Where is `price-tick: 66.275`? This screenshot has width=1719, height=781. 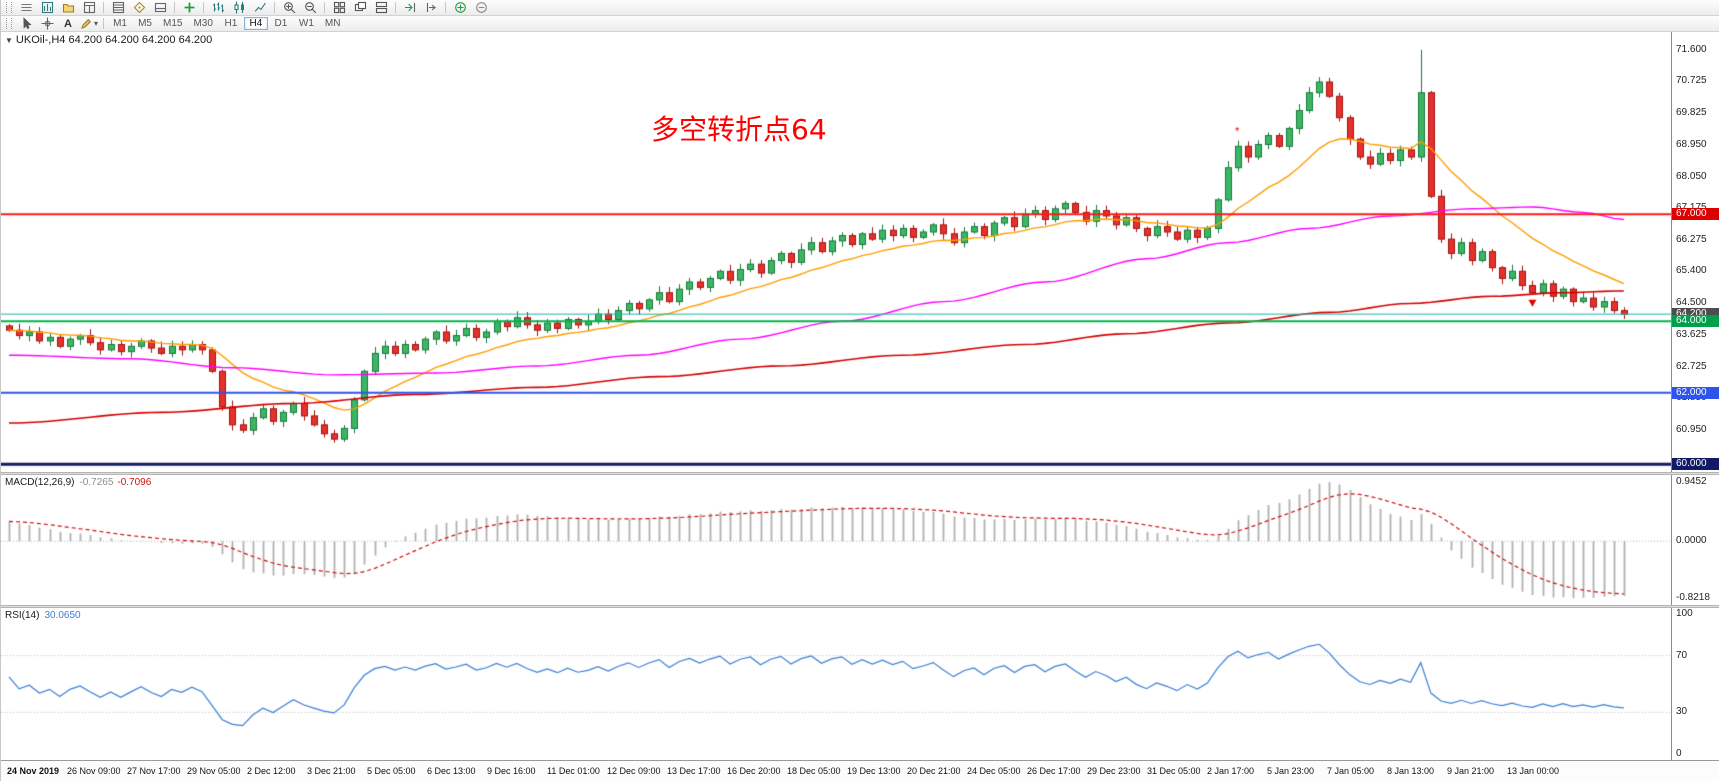
price-tick: 66.275 is located at coordinates (1691, 240).